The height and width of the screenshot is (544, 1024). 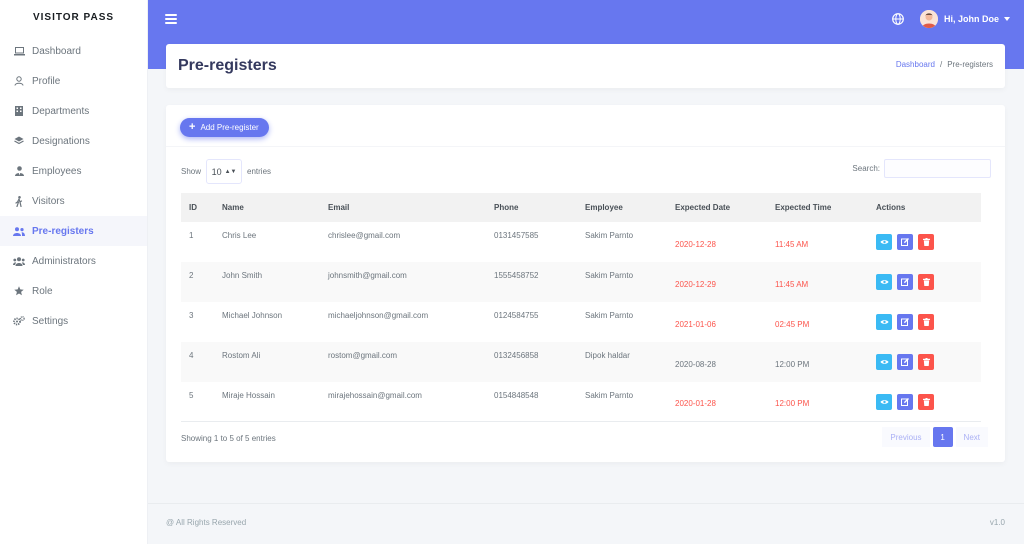 What do you see at coordinates (228, 438) in the screenshot?
I see `table-info: Showing 1 to 5 of 5 entries` at bounding box center [228, 438].